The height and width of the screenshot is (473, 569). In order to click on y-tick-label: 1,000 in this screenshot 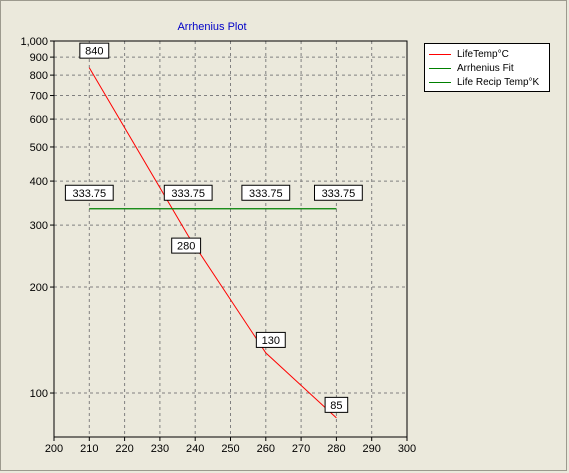, I will do `click(34, 42)`.